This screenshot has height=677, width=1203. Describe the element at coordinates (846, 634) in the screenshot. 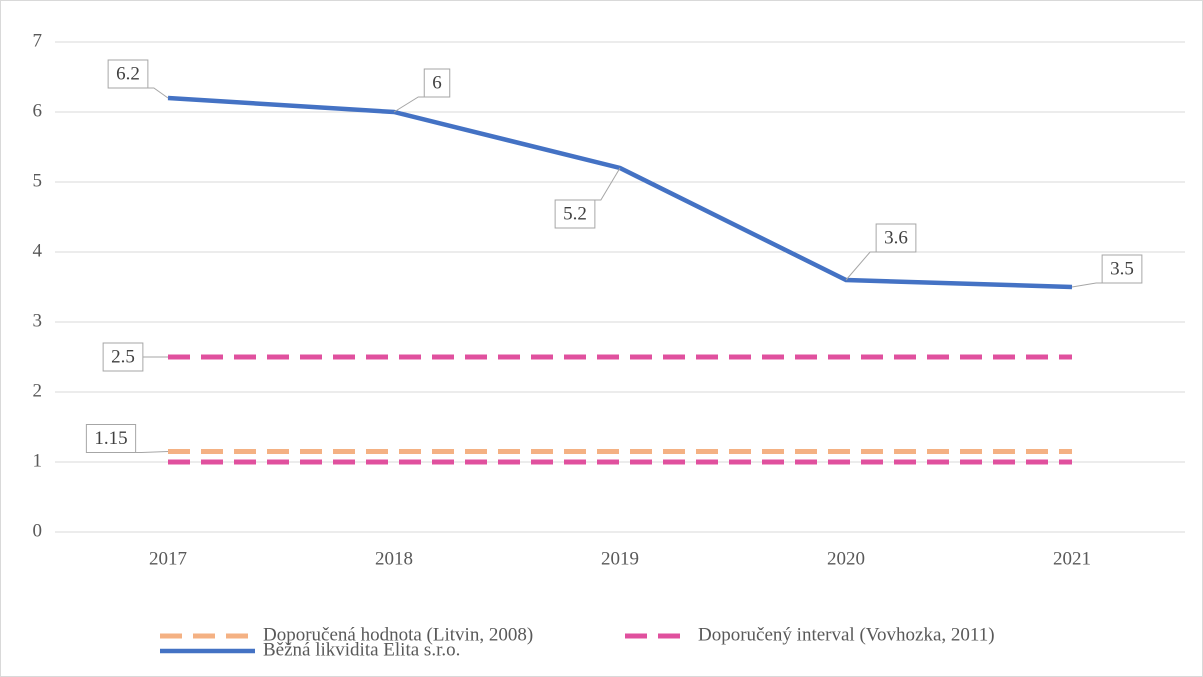

I see `legend-label: Doporučený interval (Vovhozka, 2011)` at that location.